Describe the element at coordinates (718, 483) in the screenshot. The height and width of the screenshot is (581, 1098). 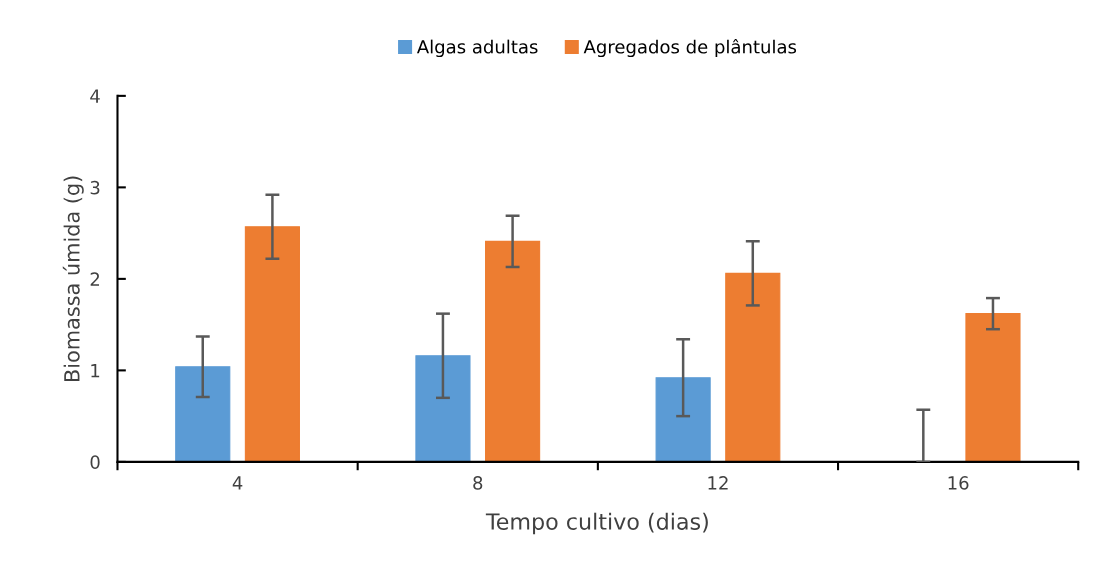
I see `x-tick-label: 12` at that location.